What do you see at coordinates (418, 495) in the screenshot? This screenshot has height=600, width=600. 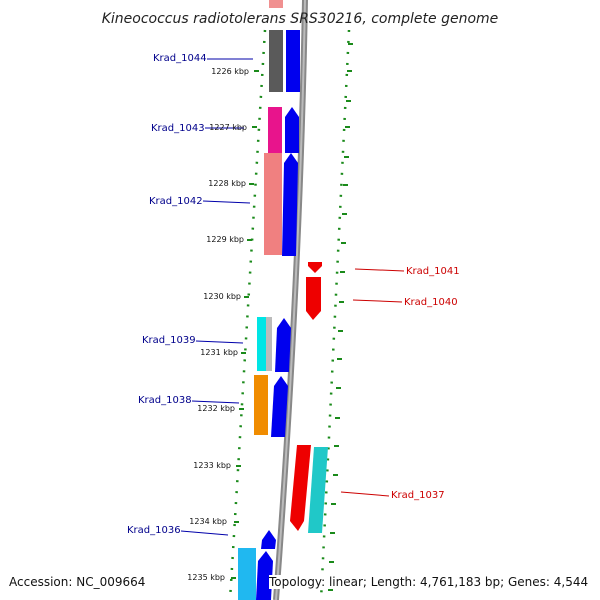 I see `gene-label-krad-1037: Krad_1037` at bounding box center [418, 495].